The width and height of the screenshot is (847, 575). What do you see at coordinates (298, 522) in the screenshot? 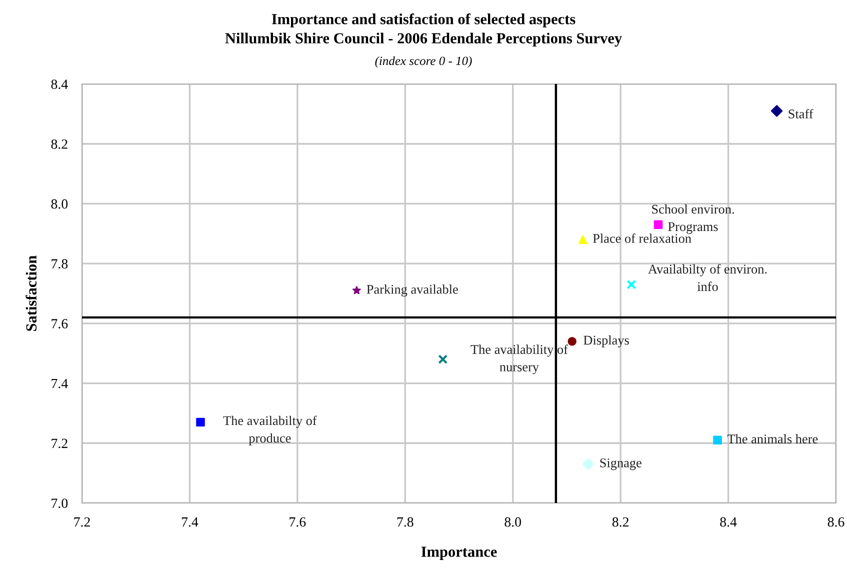
I see `x-tick-label: 7.6` at bounding box center [298, 522].